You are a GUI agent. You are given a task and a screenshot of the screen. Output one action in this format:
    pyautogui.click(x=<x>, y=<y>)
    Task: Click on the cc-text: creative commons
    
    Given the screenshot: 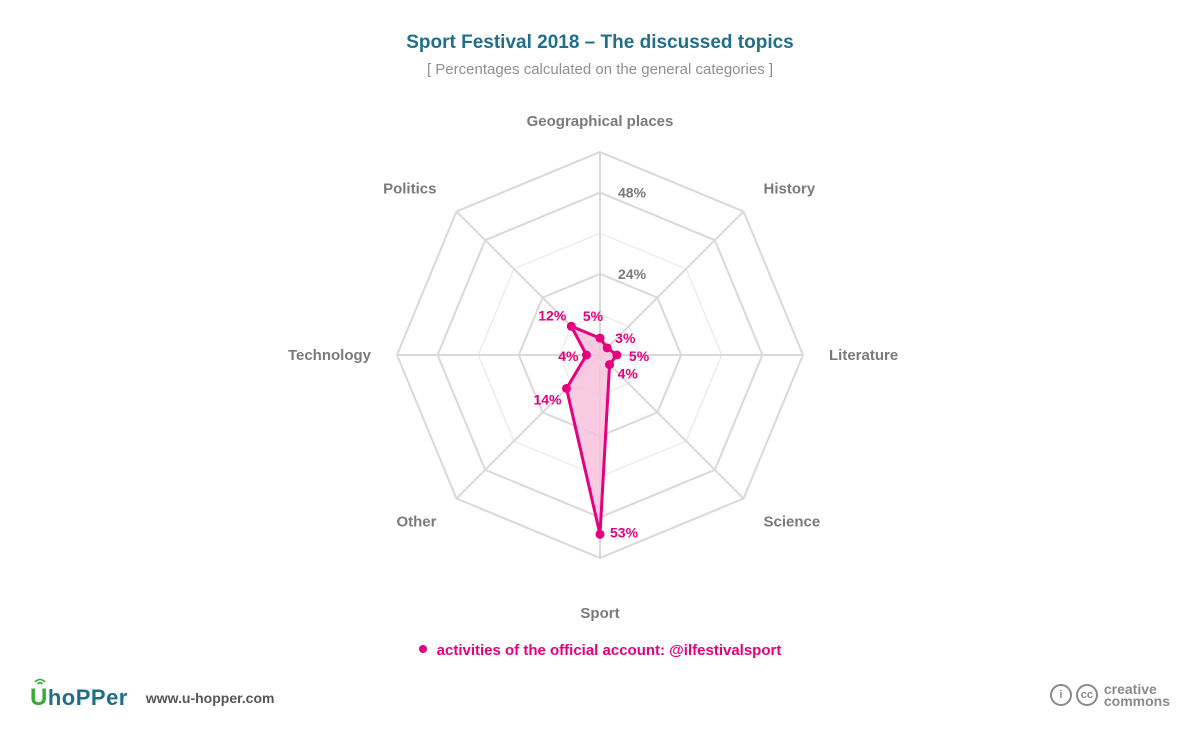 What is the action you would take?
    pyautogui.click(x=1136, y=695)
    